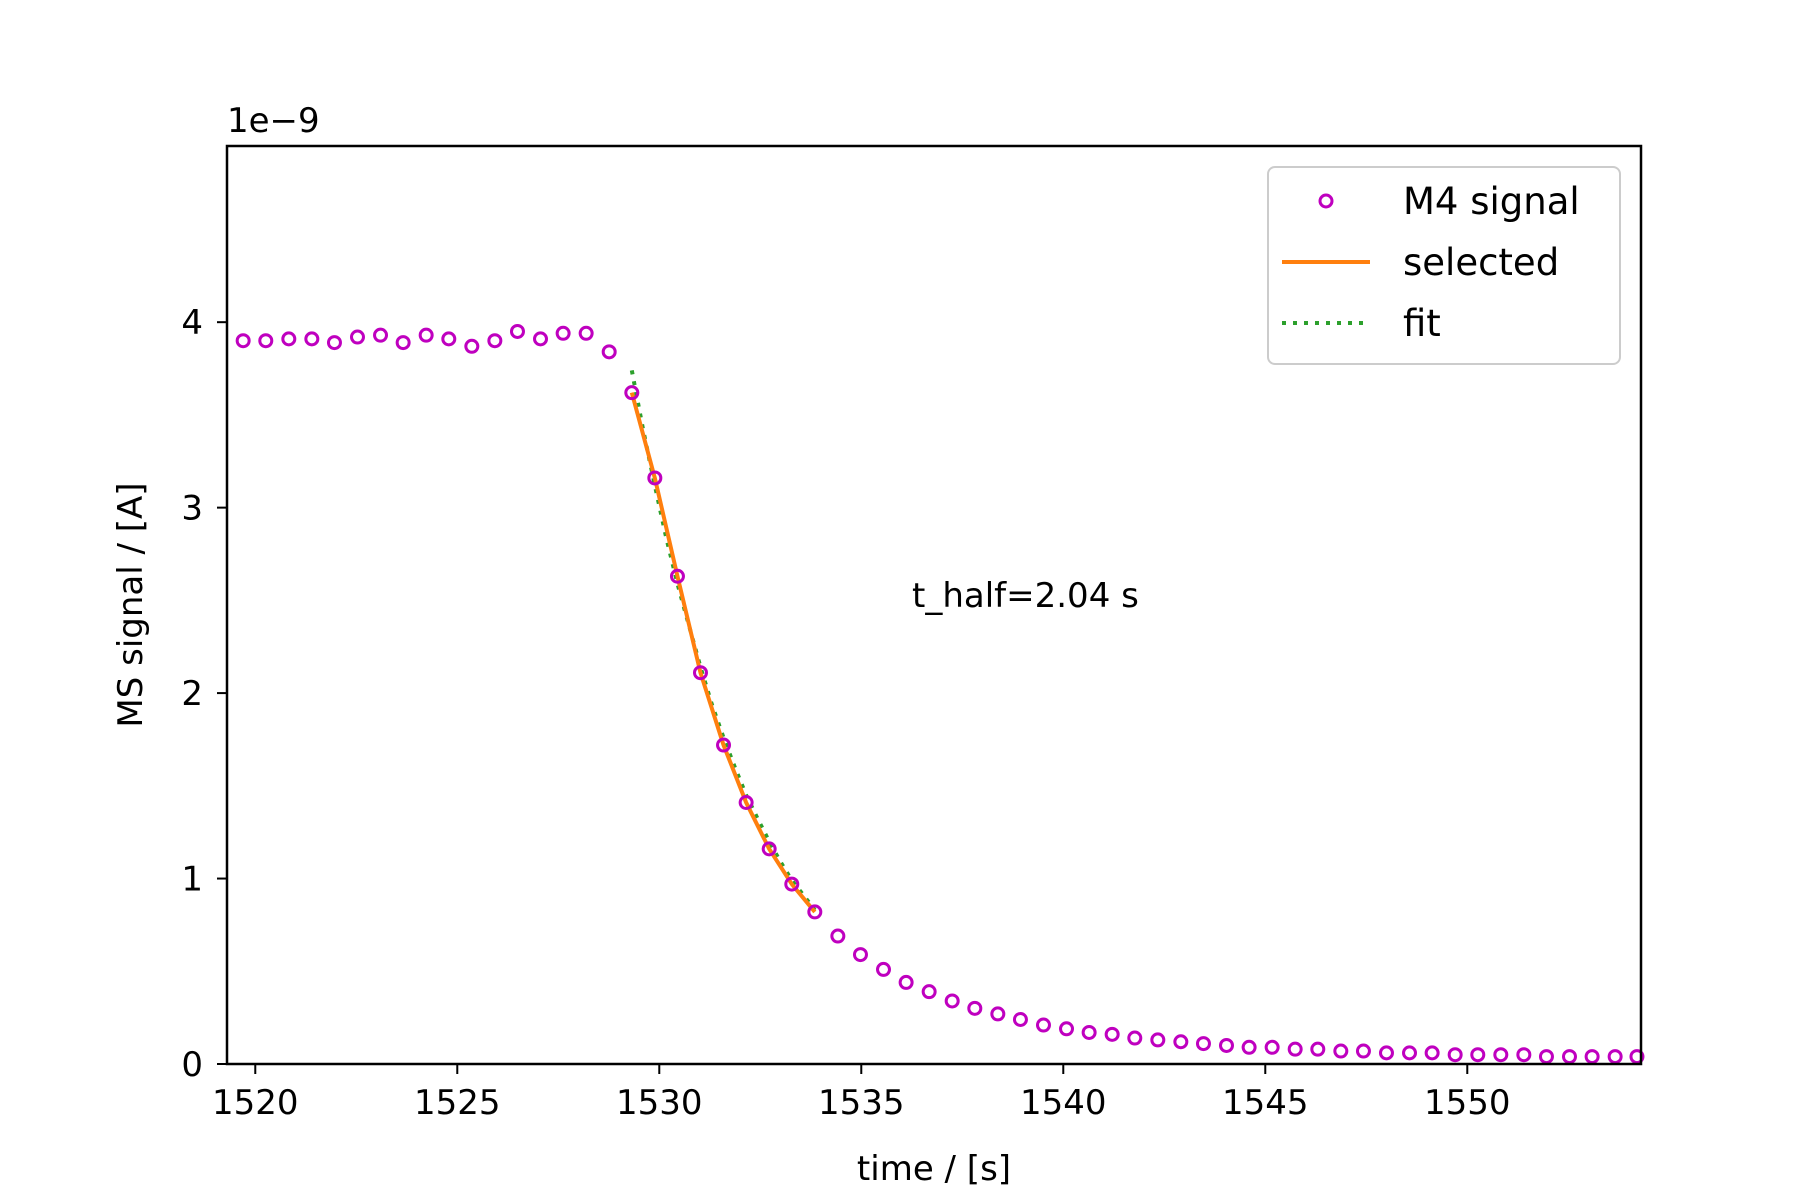 The width and height of the screenshot is (1800, 1200). Describe the element at coordinates (192, 509) in the screenshot. I see `y-tick-label: 3` at that location.